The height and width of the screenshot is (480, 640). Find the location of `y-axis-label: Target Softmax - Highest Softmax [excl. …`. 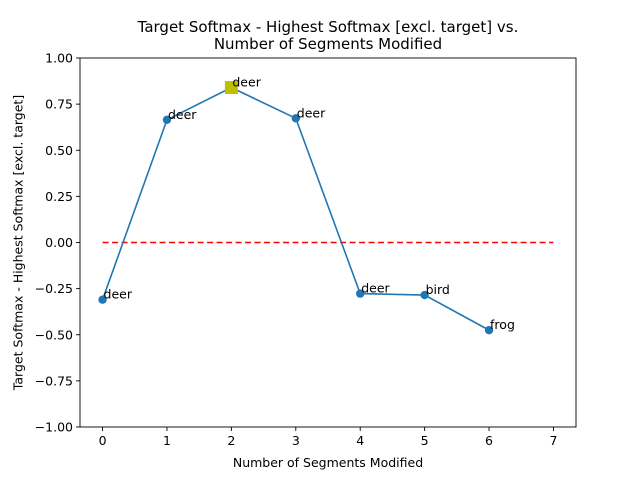

y-axis-label: Target Softmax - Highest Softmax [excl. … is located at coordinates (17, 243).